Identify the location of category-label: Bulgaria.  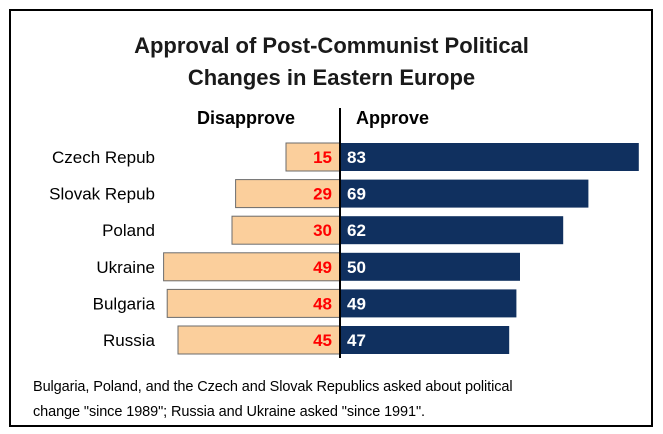
(124, 303).